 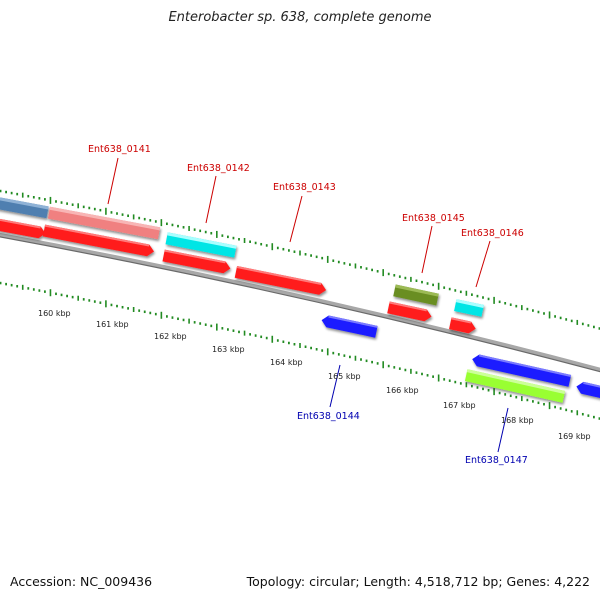 I want to click on gene-Ent638_0144-arrow, so click(x=349, y=326).